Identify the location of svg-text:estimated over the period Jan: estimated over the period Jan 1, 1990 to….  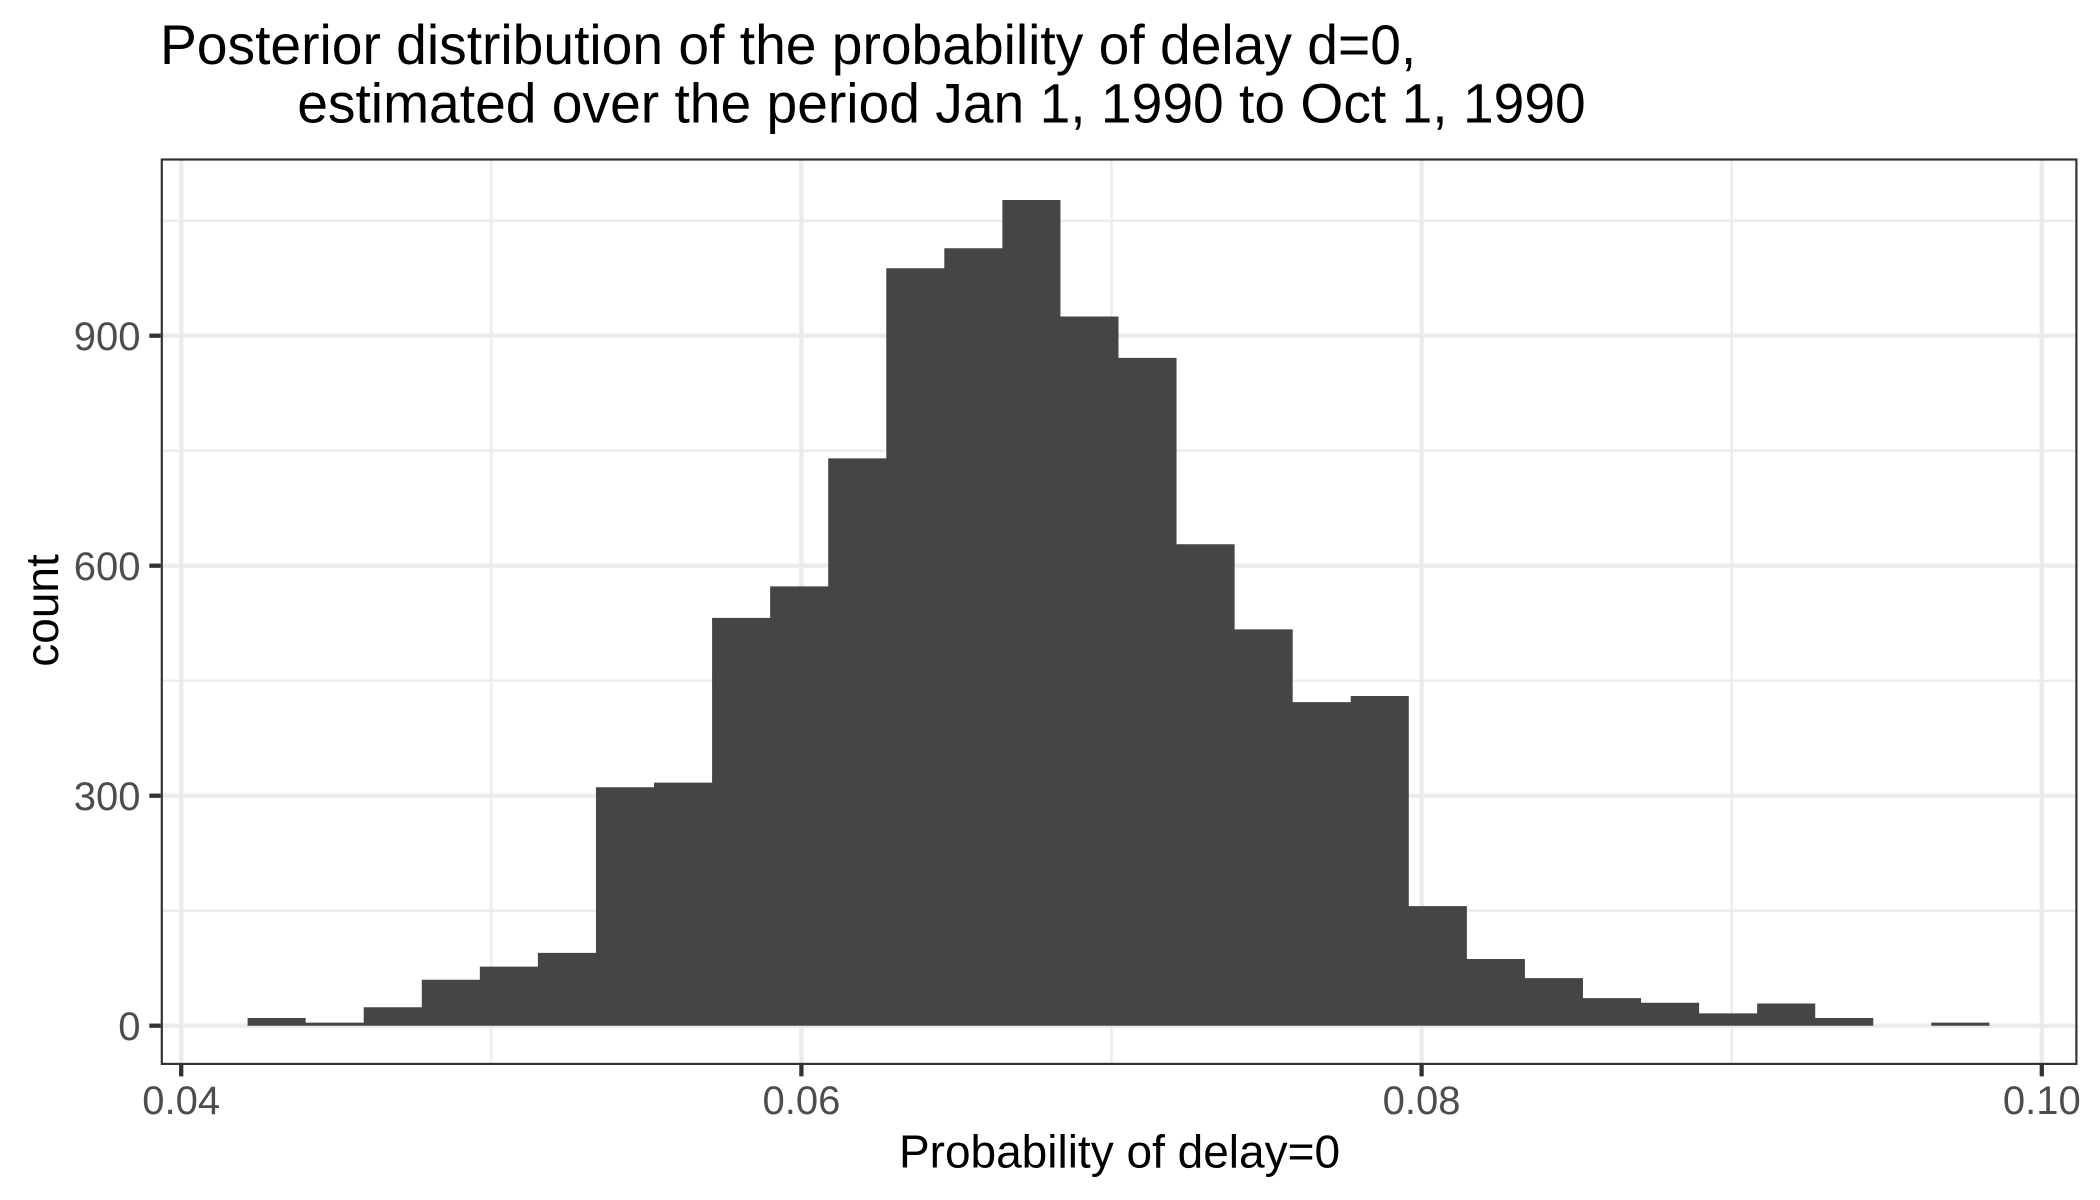
(941, 104).